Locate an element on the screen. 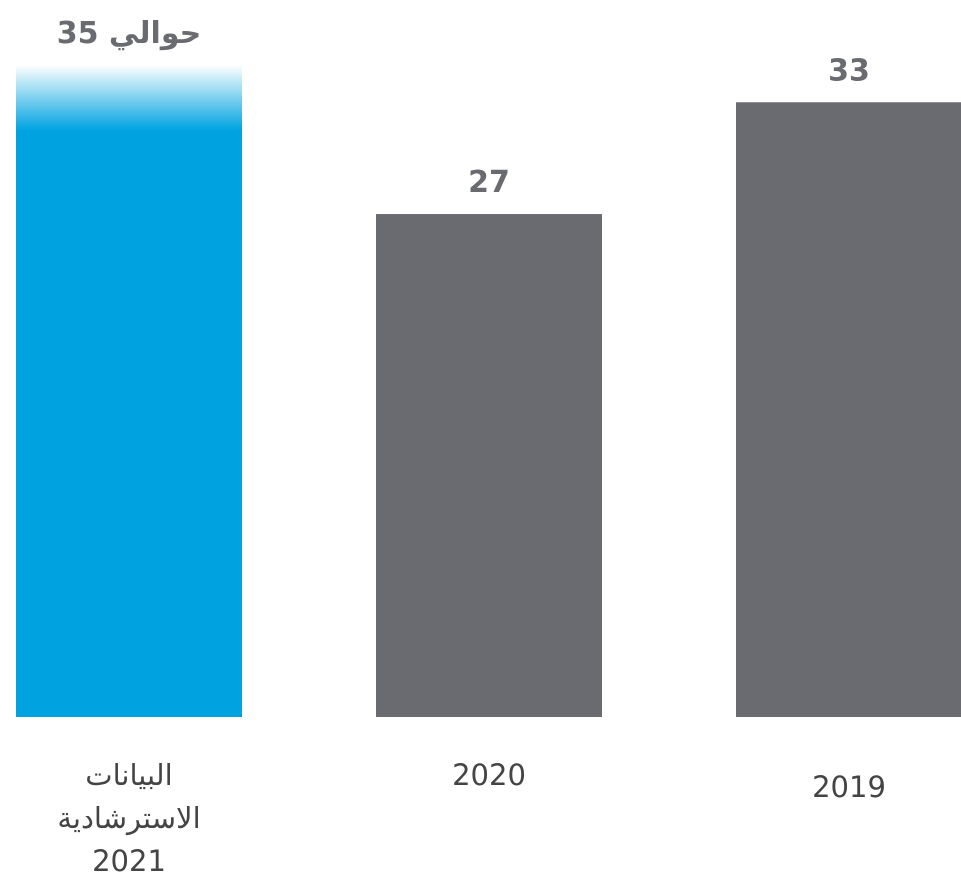 This screenshot has height=883, width=961. value-label: حوالي 35 is located at coordinates (129, 33).